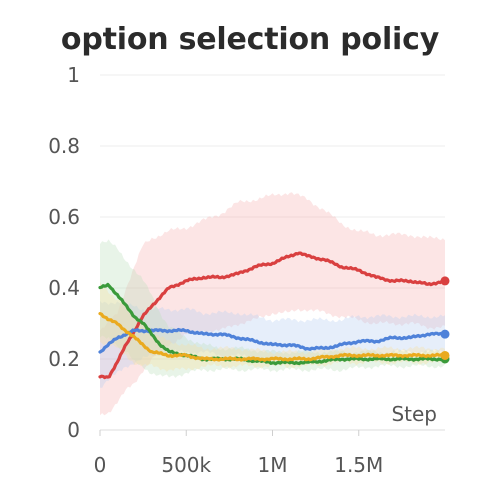 The width and height of the screenshot is (500, 504). What do you see at coordinates (445, 320) in the screenshot?
I see `series-end-points` at bounding box center [445, 320].